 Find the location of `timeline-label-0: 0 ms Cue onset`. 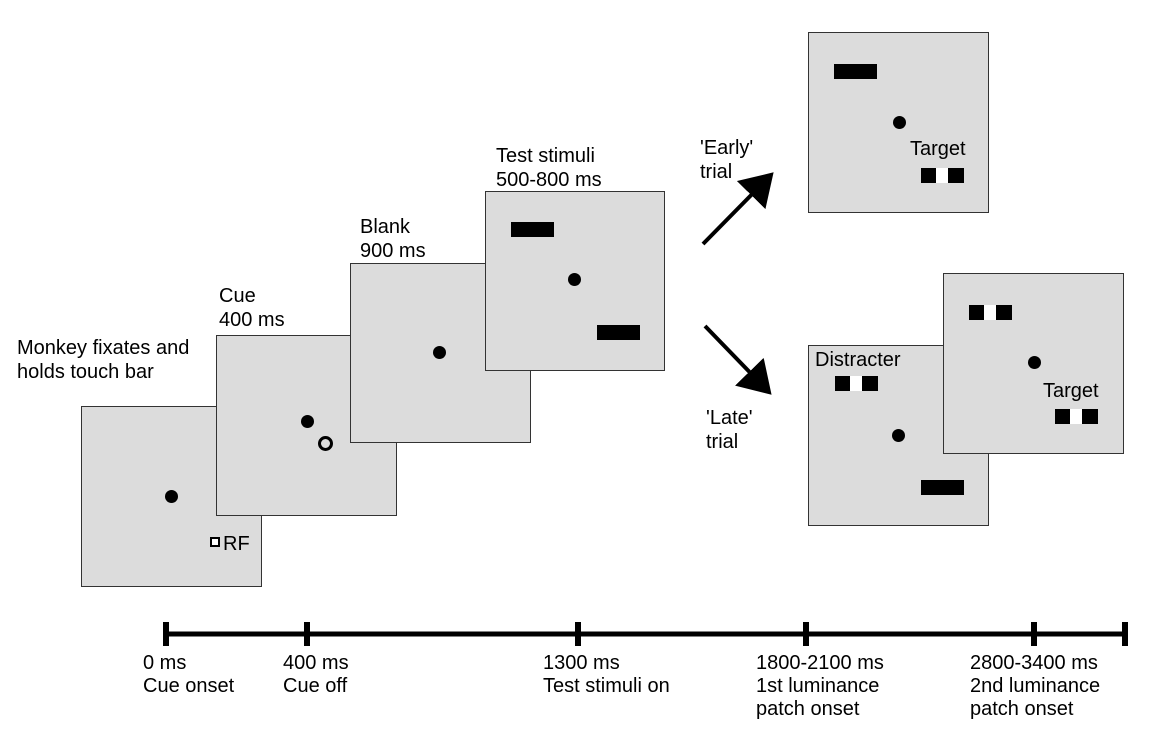

timeline-label-0: 0 ms Cue onset is located at coordinates (188, 675).